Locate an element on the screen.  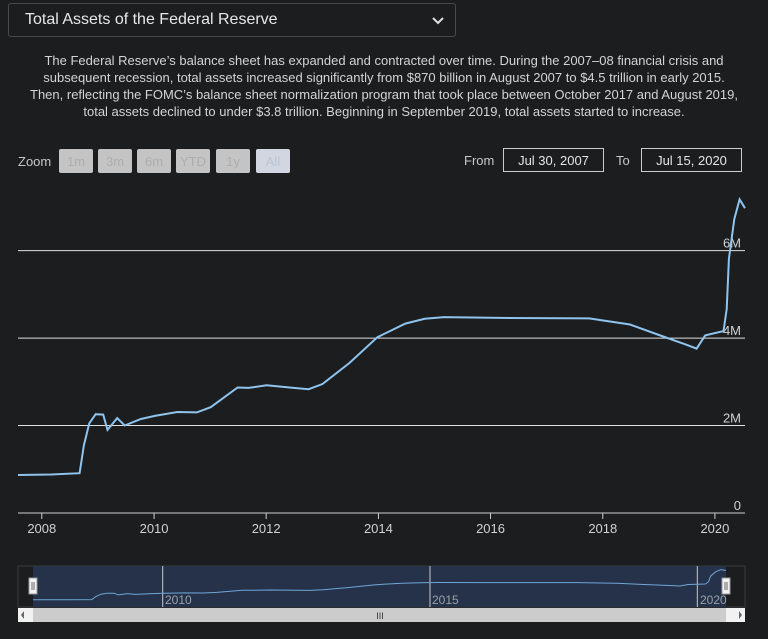
scrollbar-grip: III is located at coordinates (380, 616).